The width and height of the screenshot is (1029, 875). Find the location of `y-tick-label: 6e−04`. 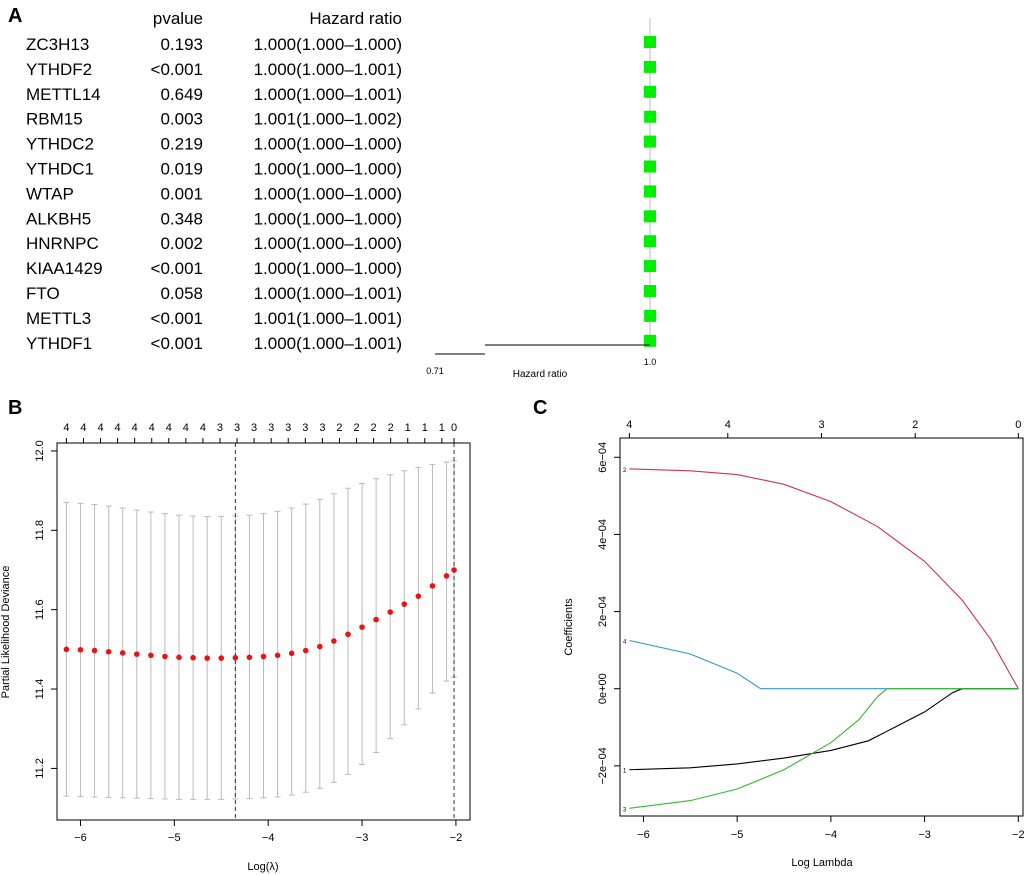

y-tick-label: 6e−04 is located at coordinates (603, 457).